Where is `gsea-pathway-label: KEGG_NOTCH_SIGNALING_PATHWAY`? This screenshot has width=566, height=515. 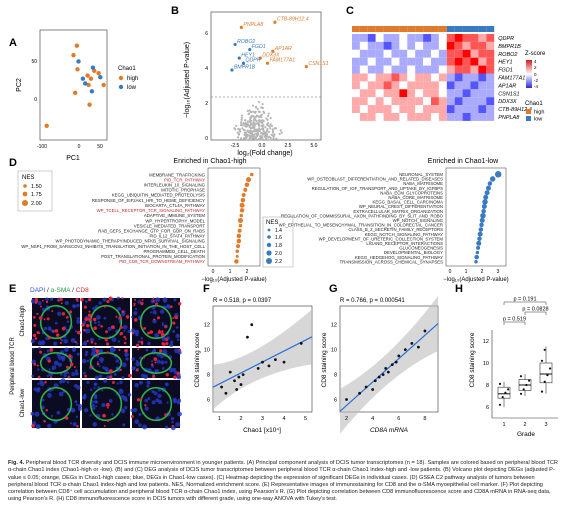 gsea-pathway-label: KEGG_NOTCH_SIGNALING_PATHWAY is located at coordinates (404, 234).